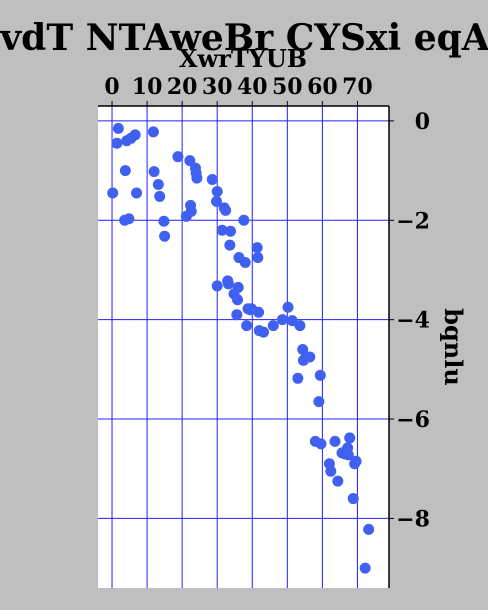  Describe the element at coordinates (244, 38) in the screenshot. I see `chart-title: vdT NTAweBr CYSxi eqA` at that location.